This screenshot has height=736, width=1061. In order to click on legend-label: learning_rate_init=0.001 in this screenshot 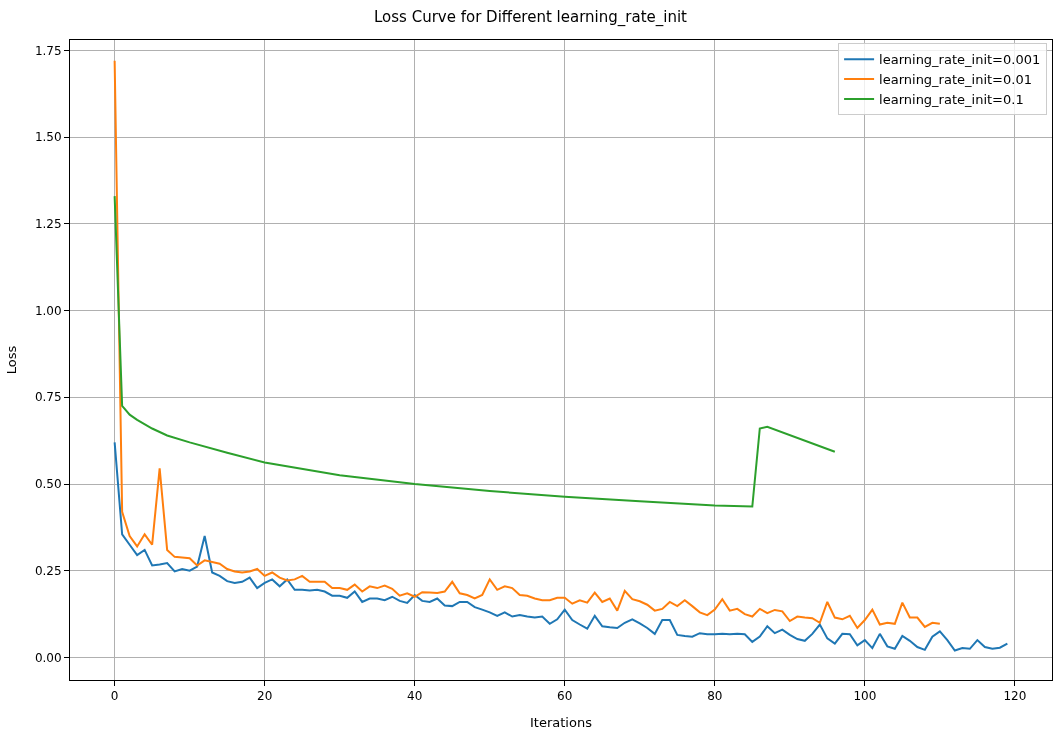, I will do `click(960, 60)`.